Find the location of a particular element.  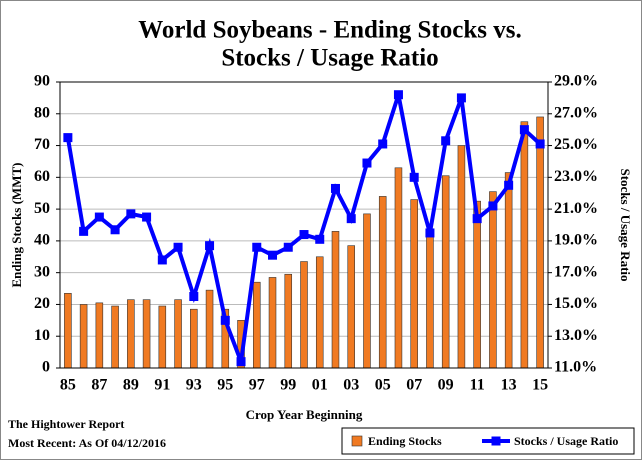

x-tick-label: 15 is located at coordinates (540, 385).